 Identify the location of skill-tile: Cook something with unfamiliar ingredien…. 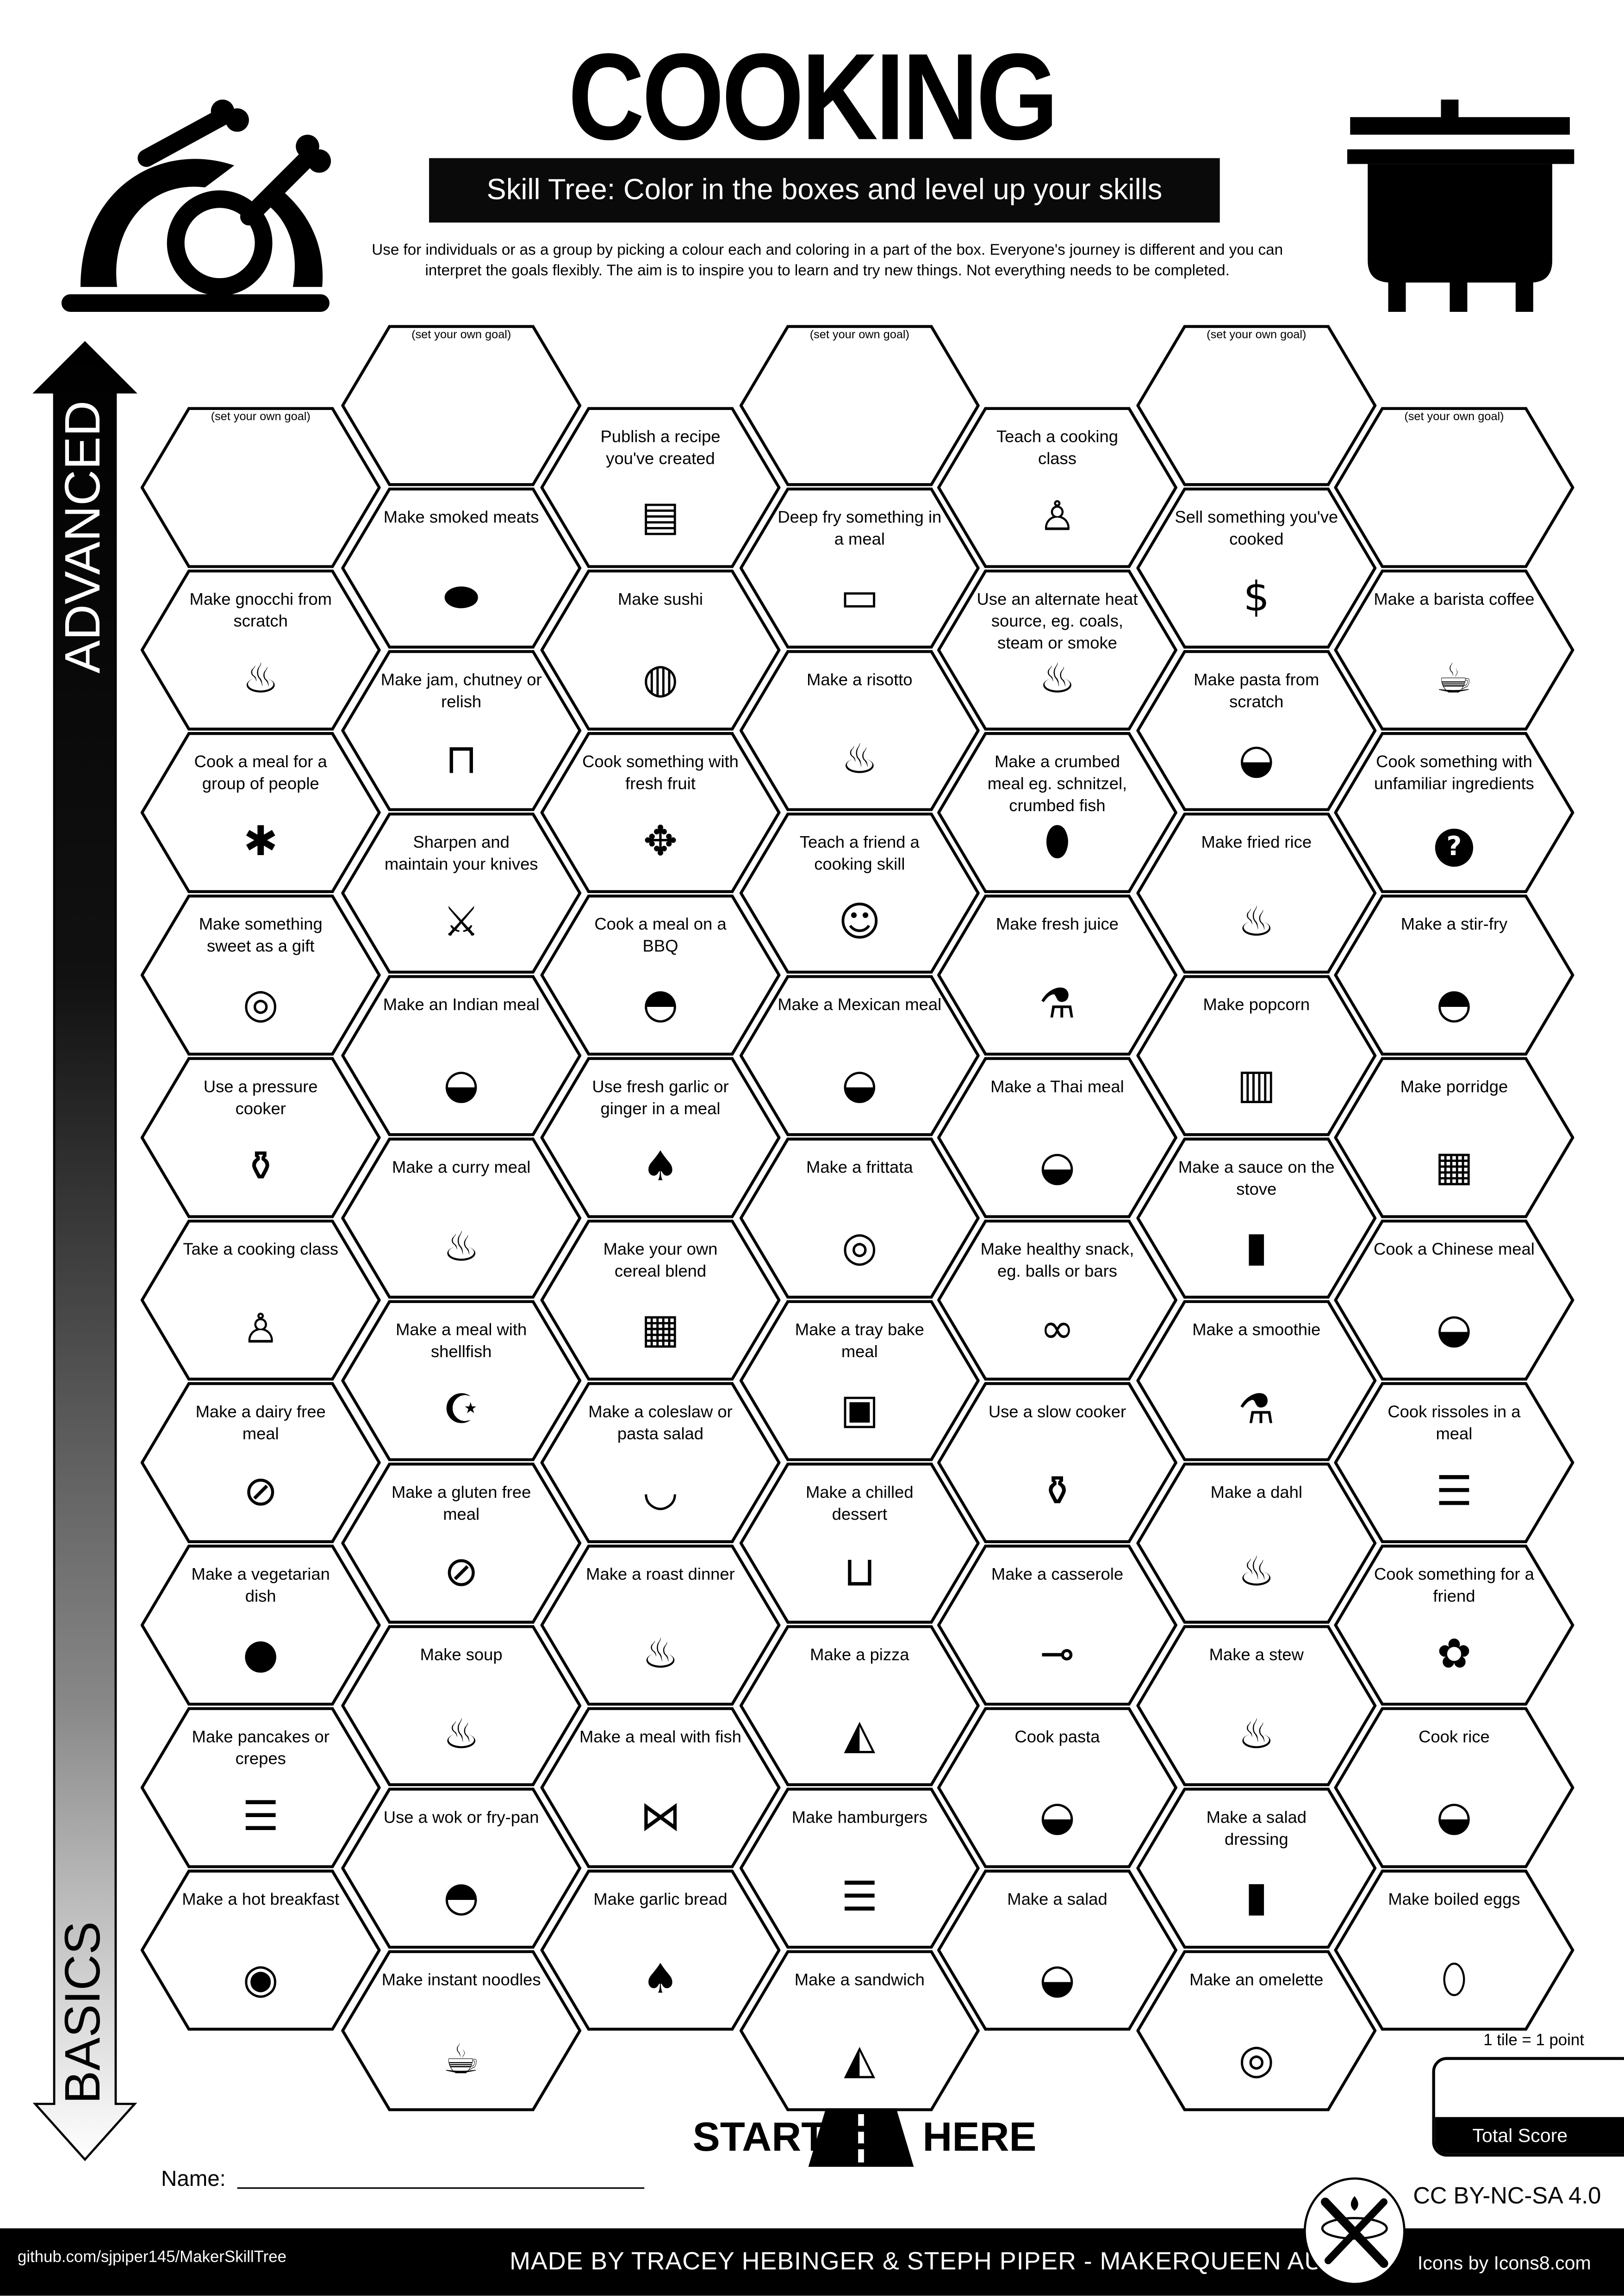
(1454, 813).